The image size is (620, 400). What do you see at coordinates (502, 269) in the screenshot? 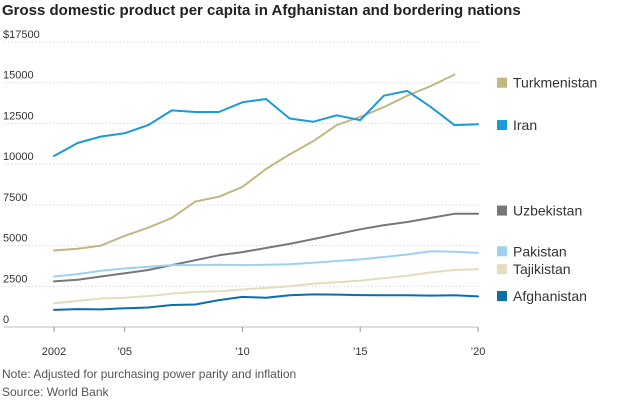
I see `legend-swatch-tajikistan` at bounding box center [502, 269].